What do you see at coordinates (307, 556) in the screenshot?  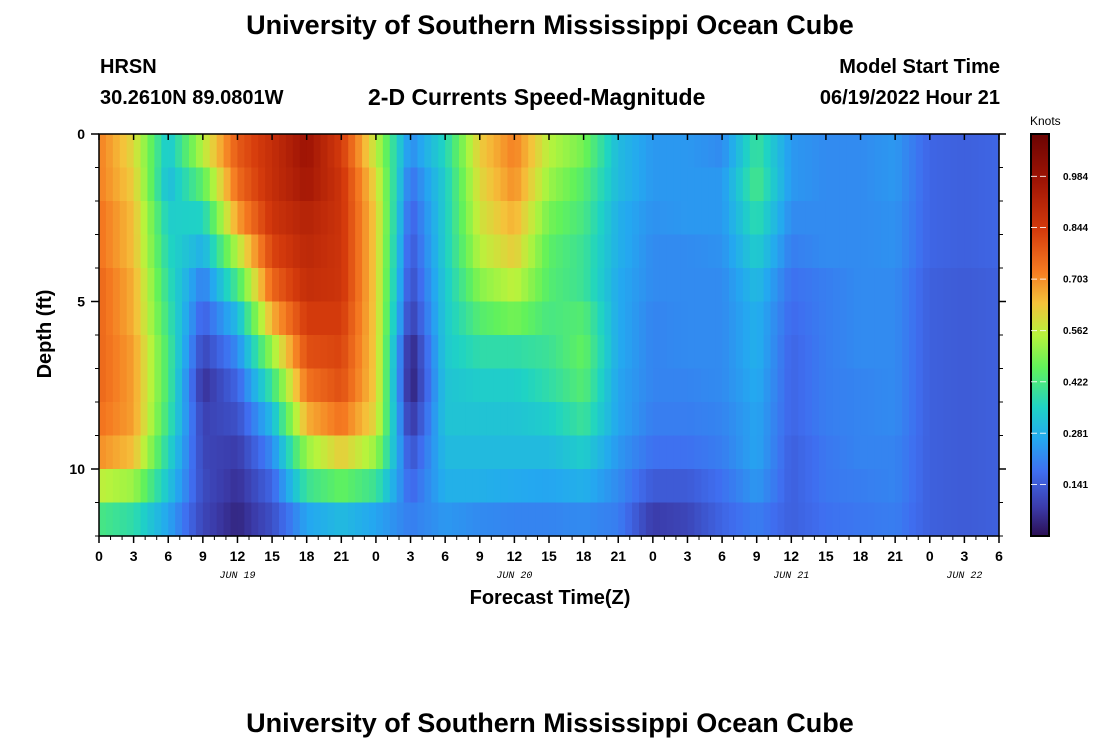 I see `x-tick-label: 18` at bounding box center [307, 556].